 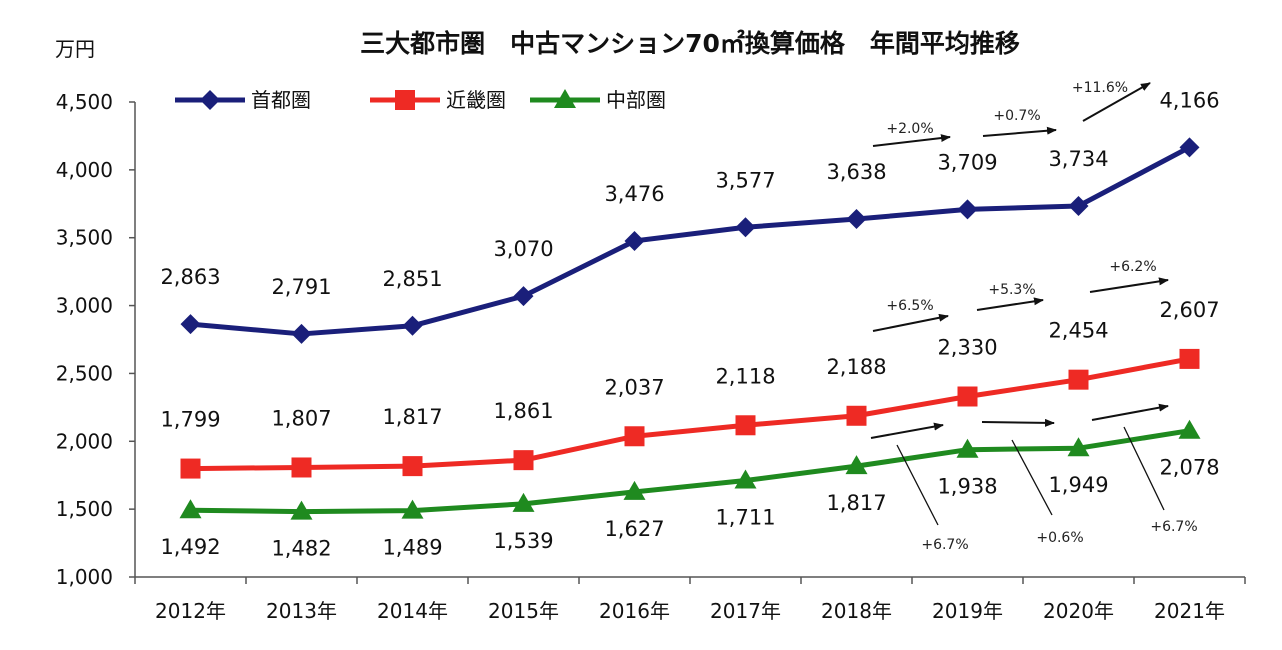 What do you see at coordinates (967, 611) in the screenshot?
I see `x-tick-label: 2019年` at bounding box center [967, 611].